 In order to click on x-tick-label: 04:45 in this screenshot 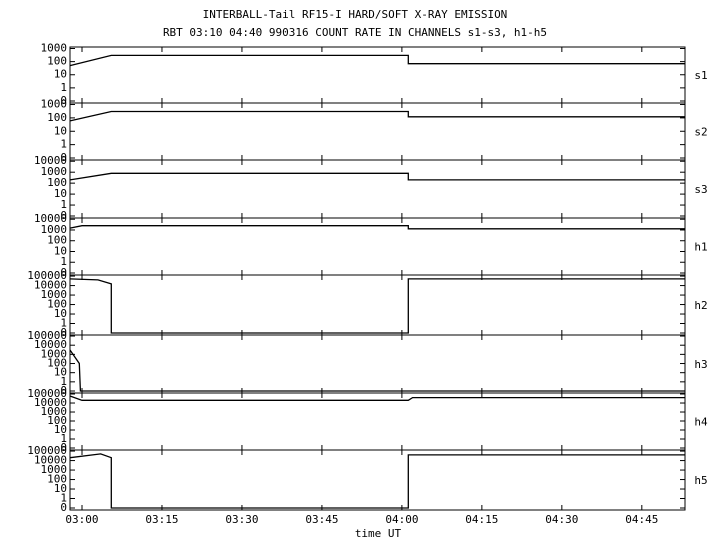, I will do `click(641, 519)`.